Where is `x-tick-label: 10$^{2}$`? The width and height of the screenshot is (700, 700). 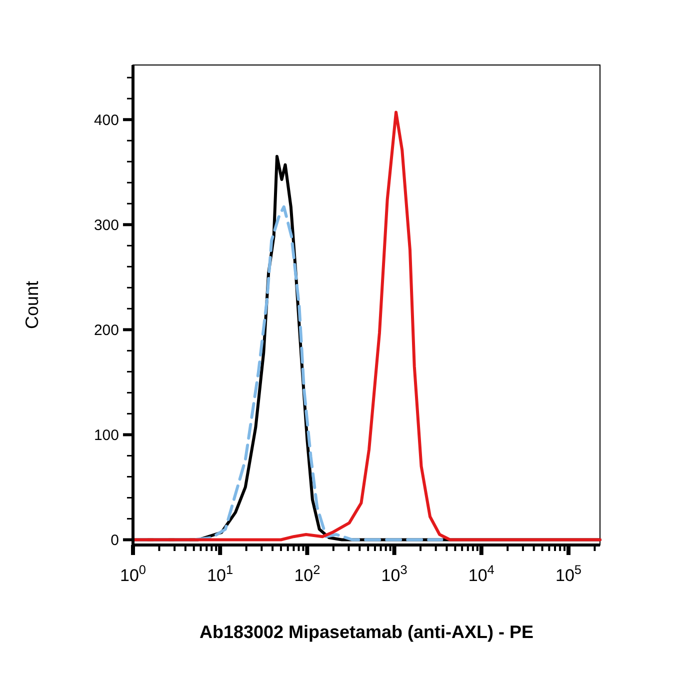
x-tick-label: 10$^{2}$ is located at coordinates (307, 573).